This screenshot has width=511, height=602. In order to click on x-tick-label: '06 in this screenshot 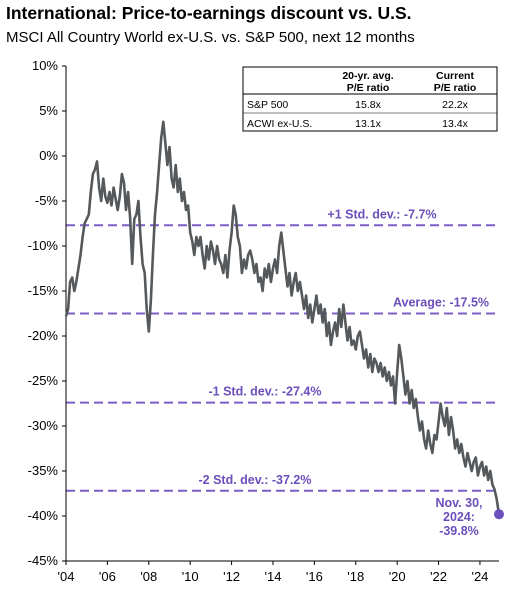, I will do `click(107, 576)`.